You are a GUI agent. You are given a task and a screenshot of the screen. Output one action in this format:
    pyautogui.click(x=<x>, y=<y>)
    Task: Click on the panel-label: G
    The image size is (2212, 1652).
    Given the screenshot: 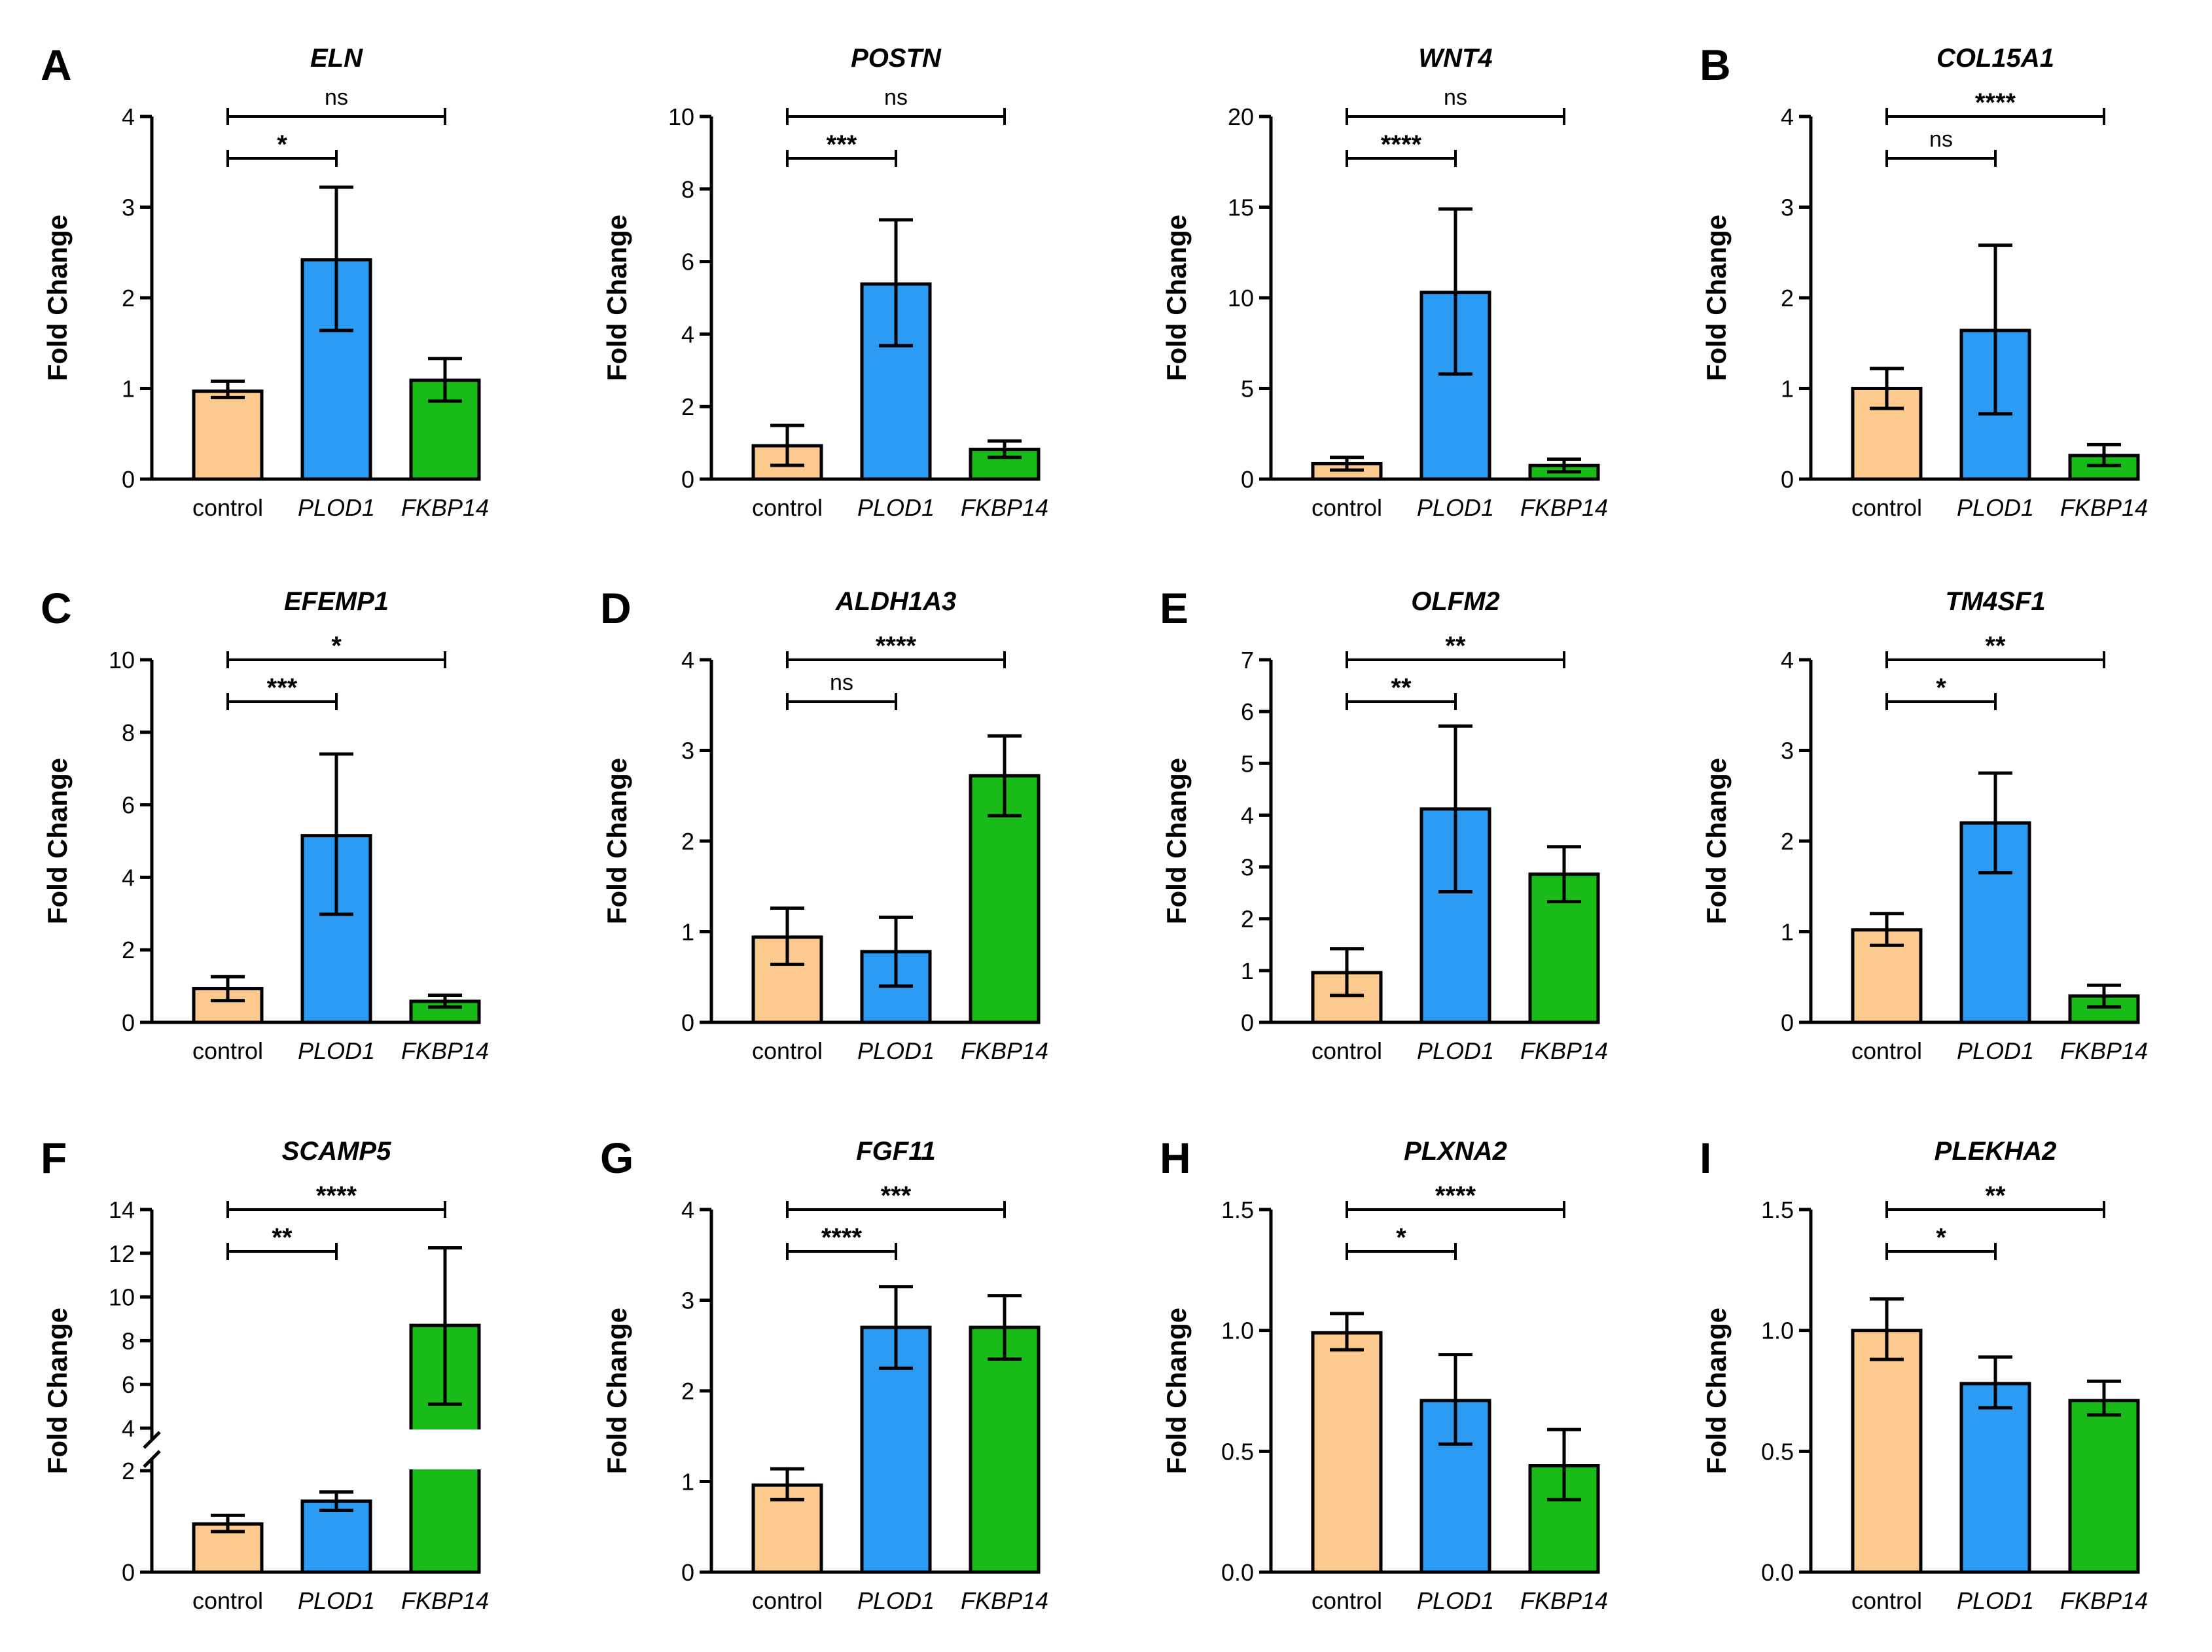 What is the action you would take?
    pyautogui.click(x=616, y=1158)
    